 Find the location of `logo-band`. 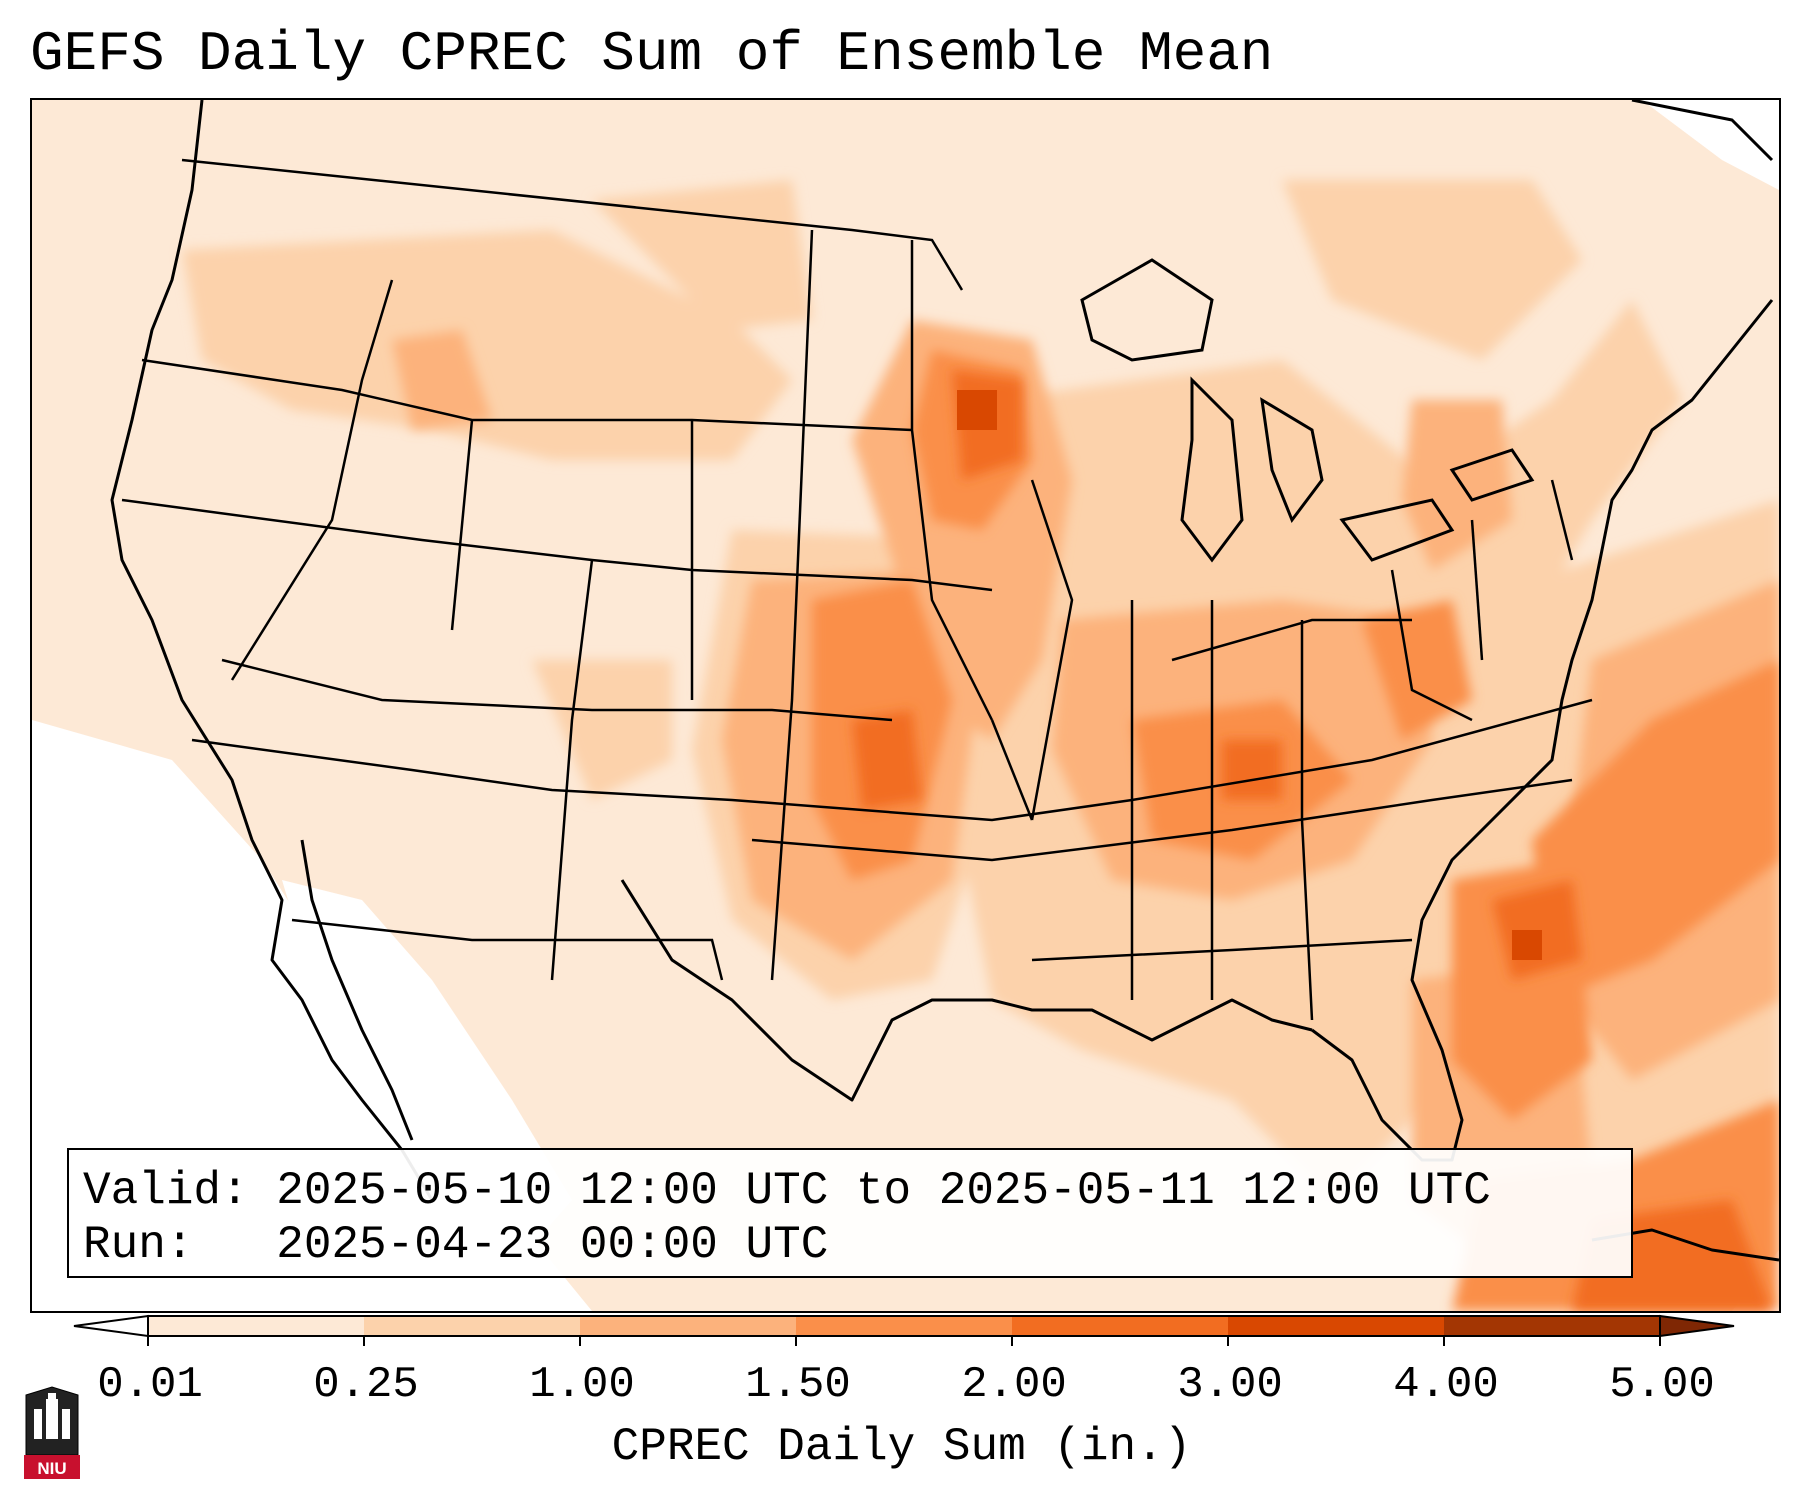

logo-band is located at coordinates (52, 1467).